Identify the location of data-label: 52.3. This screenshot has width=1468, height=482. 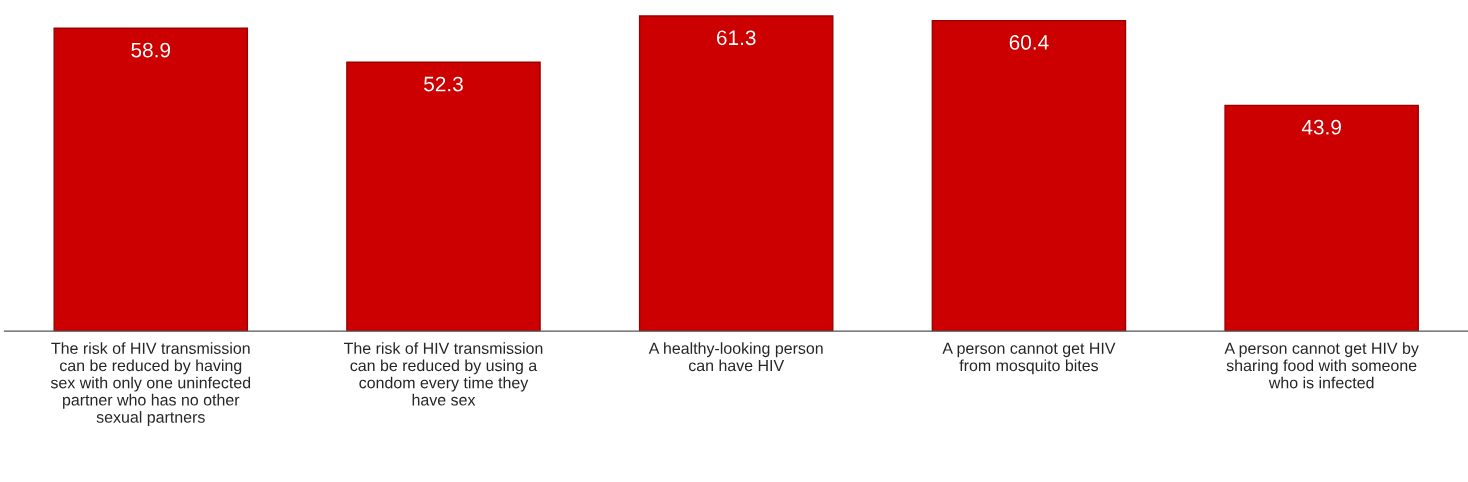
(443, 84).